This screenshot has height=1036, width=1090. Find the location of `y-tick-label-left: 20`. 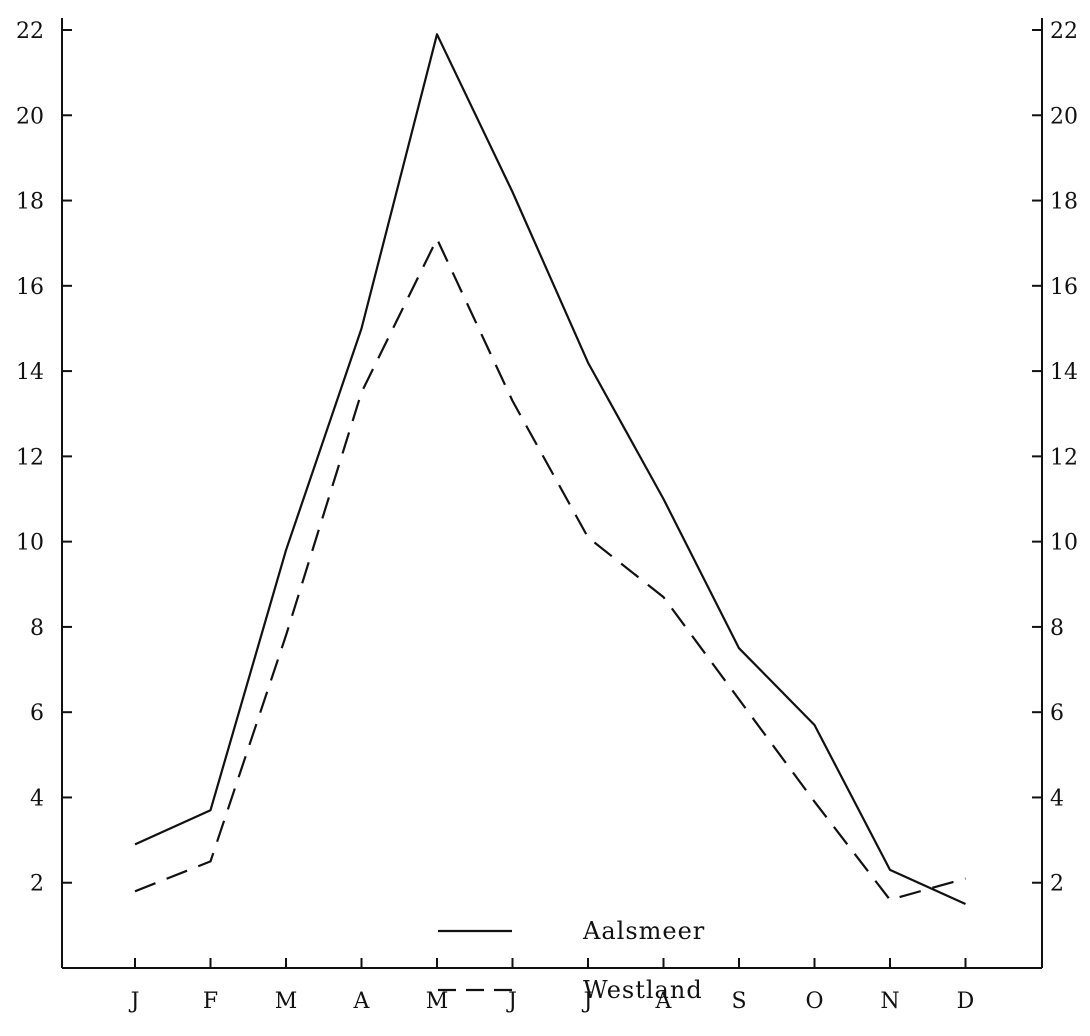

y-tick-label-left: 20 is located at coordinates (30, 116).